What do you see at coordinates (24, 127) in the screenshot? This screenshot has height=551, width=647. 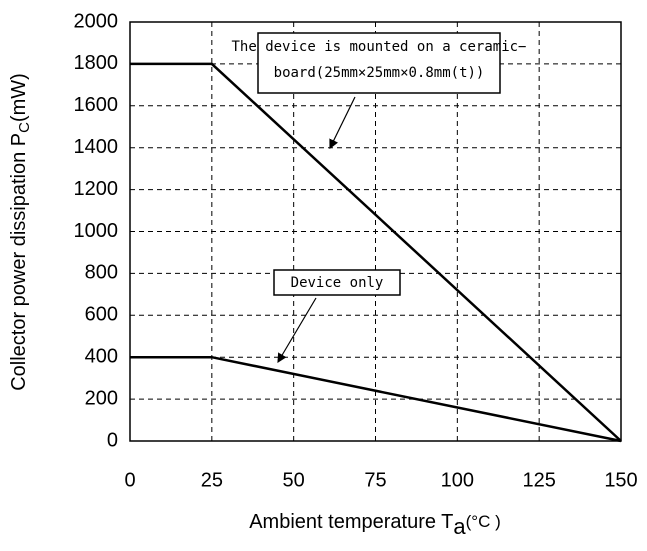 I see `y-axis-label-sub: C` at bounding box center [24, 127].